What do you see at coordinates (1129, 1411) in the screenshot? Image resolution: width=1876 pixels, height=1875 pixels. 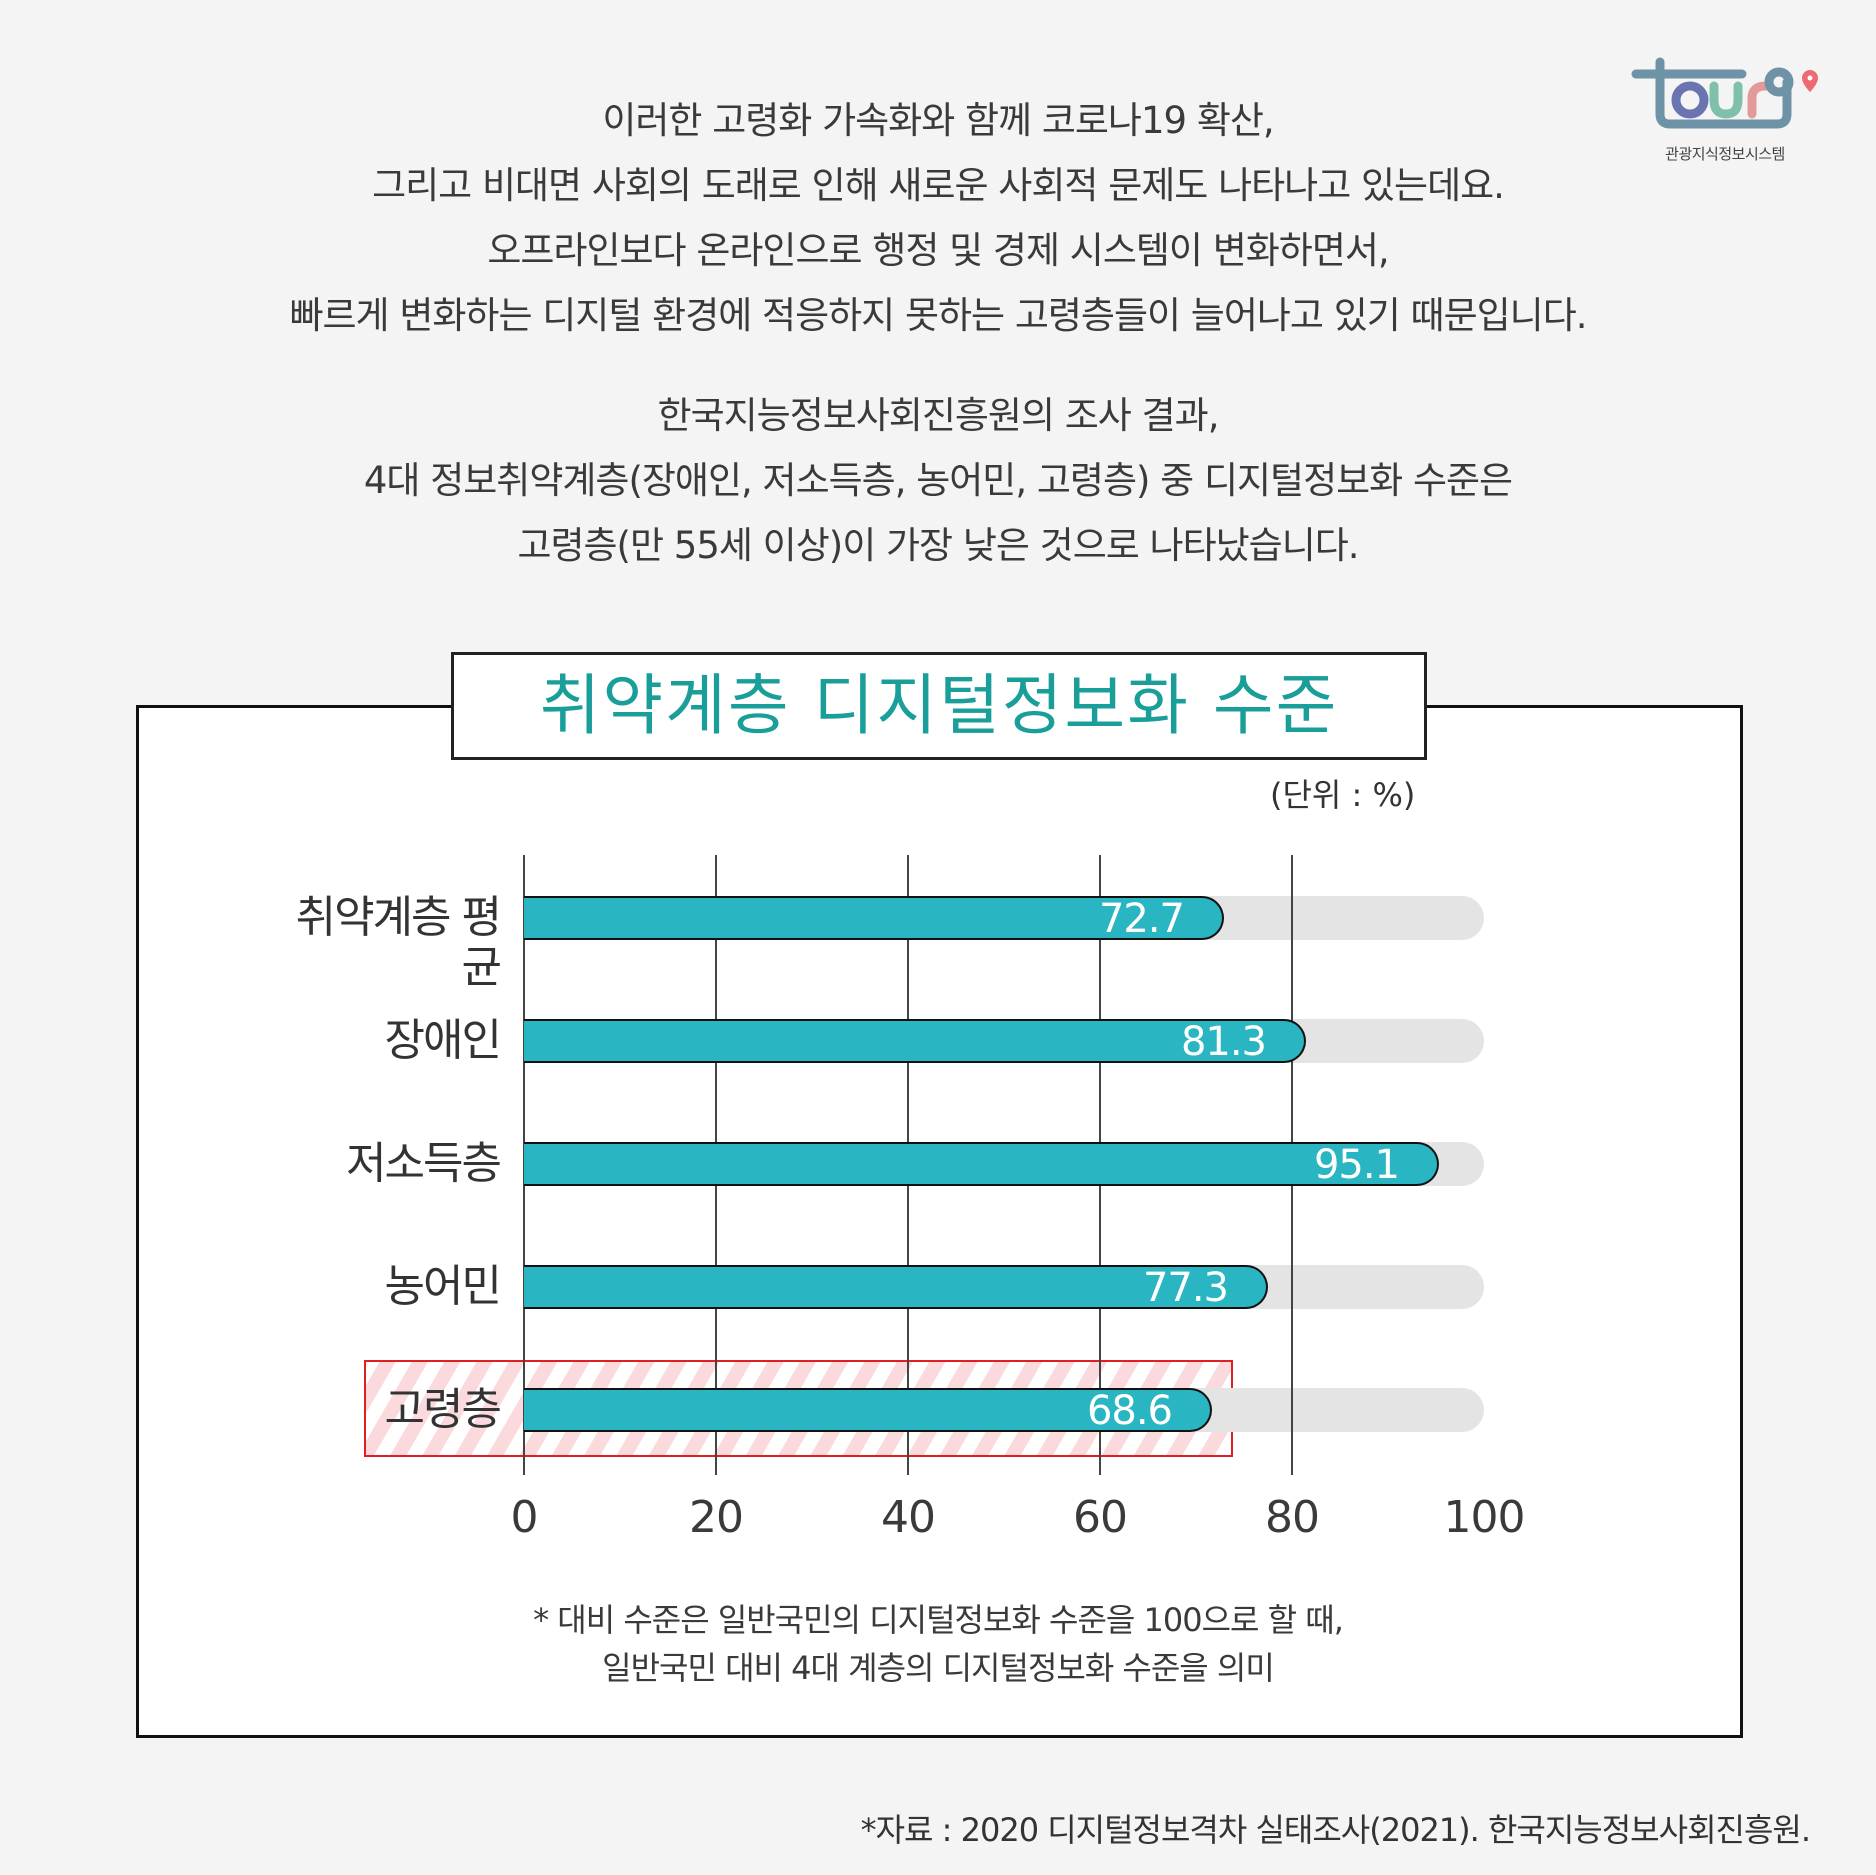 I see `bar-value: 68.6` at bounding box center [1129, 1411].